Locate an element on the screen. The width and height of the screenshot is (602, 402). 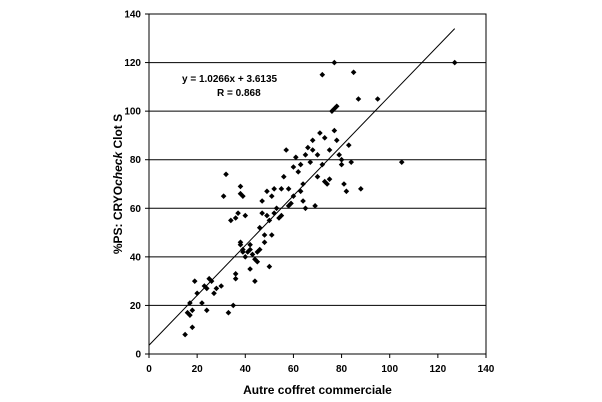
y-tick-label: 140 is located at coordinates (132, 15).